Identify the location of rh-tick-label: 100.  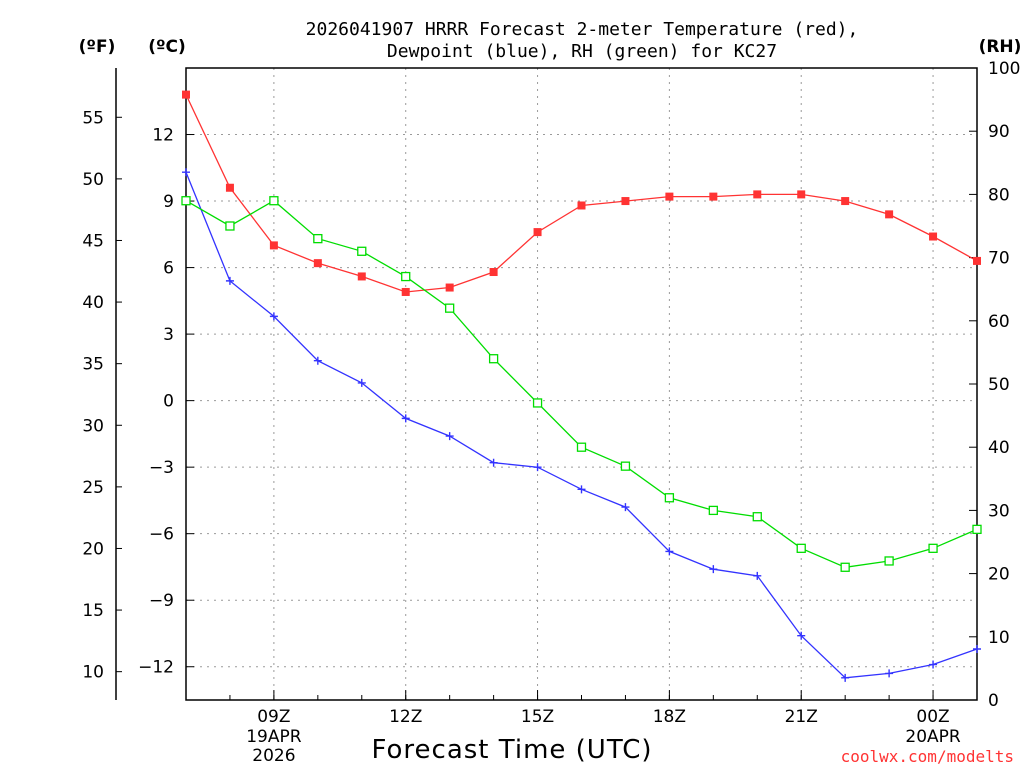
(1004, 69).